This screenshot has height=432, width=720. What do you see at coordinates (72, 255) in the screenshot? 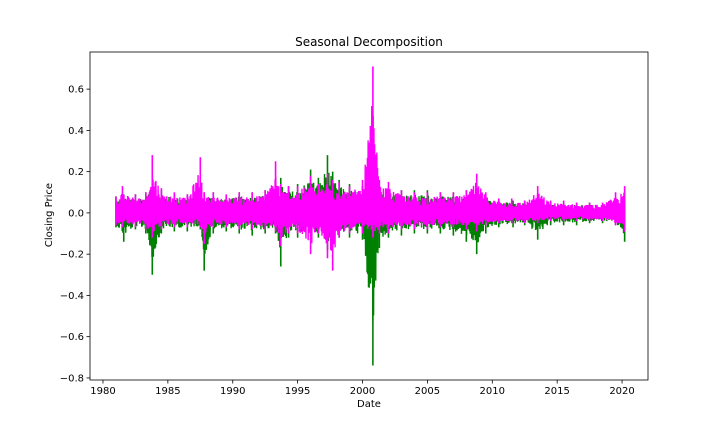
I see `y-tick-label: −0.2` at bounding box center [72, 255].